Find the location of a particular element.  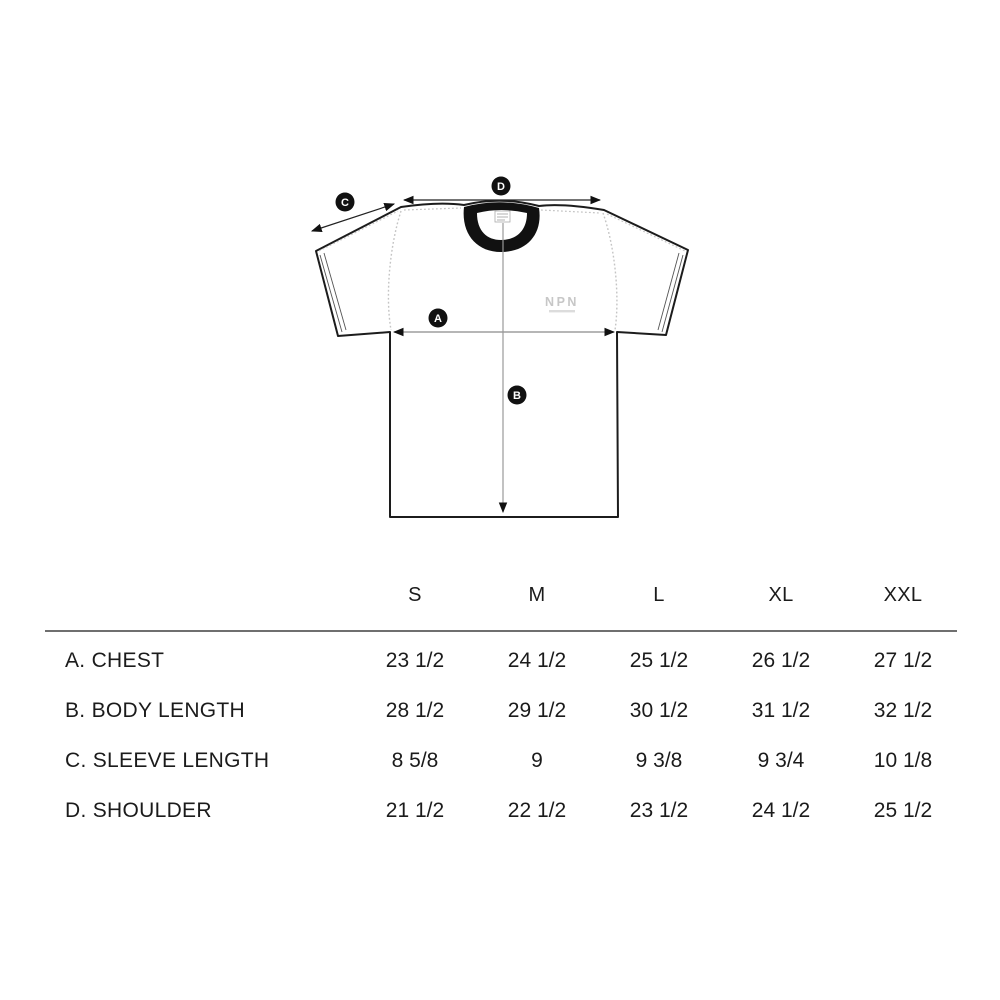

marker-letter-a: A is located at coordinates (438, 319).